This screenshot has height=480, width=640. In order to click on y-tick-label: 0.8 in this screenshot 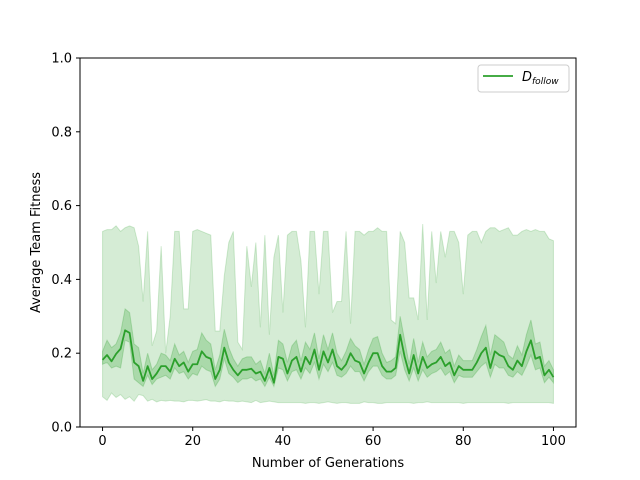, I will do `click(61, 132)`.